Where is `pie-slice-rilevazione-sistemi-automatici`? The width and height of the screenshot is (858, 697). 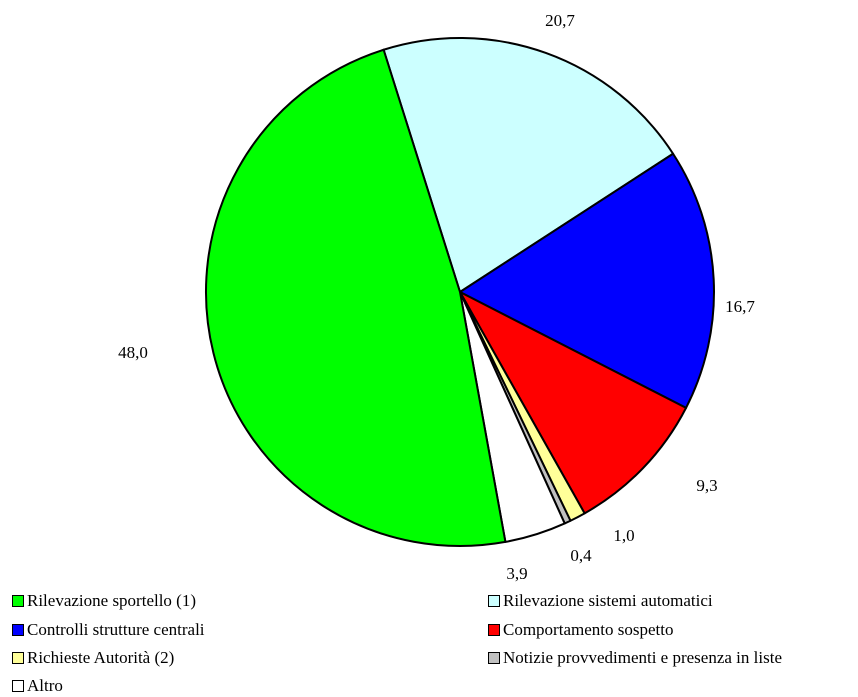
pie-slice-rilevazione-sistemi-automatici is located at coordinates (528, 165).